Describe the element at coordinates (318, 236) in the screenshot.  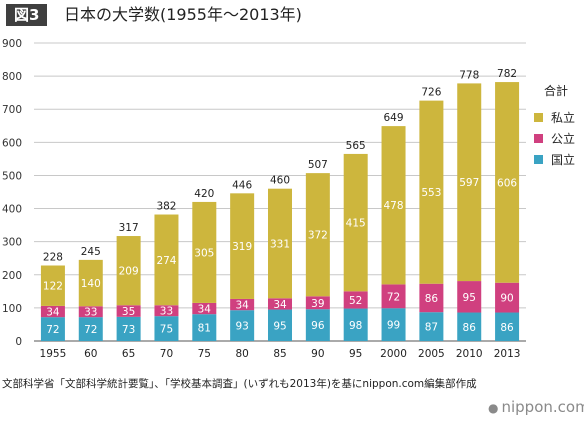
I see `data-label-private: 372` at that location.